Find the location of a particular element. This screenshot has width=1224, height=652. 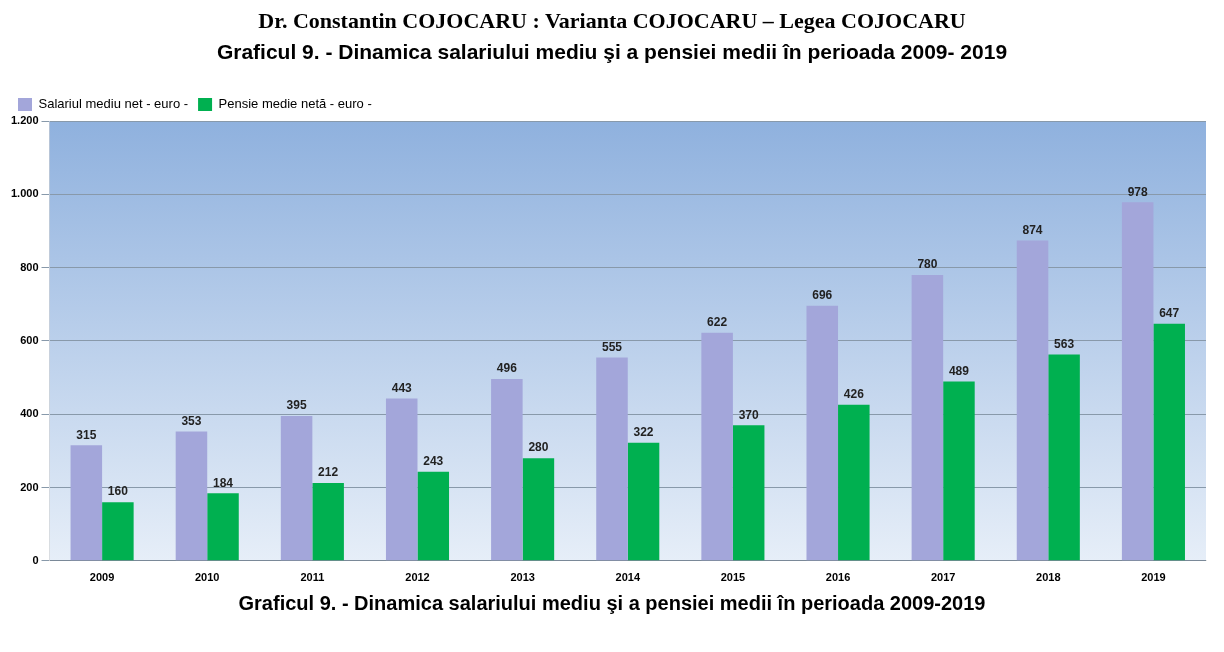

data-label: 978 is located at coordinates (1137, 191).